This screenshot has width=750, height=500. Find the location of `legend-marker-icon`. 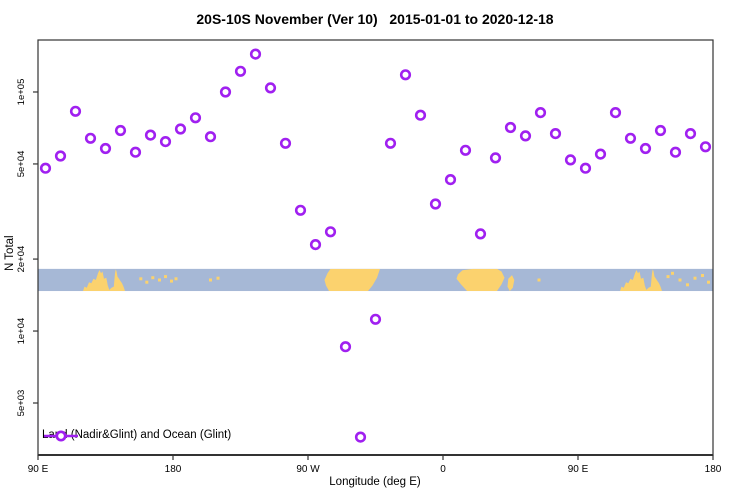

legend-marker-icon is located at coordinates (61, 436).